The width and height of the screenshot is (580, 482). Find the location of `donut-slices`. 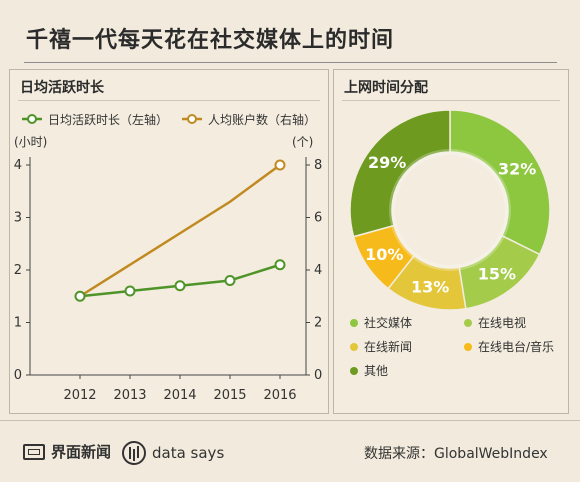

donut-slices is located at coordinates (450, 210).